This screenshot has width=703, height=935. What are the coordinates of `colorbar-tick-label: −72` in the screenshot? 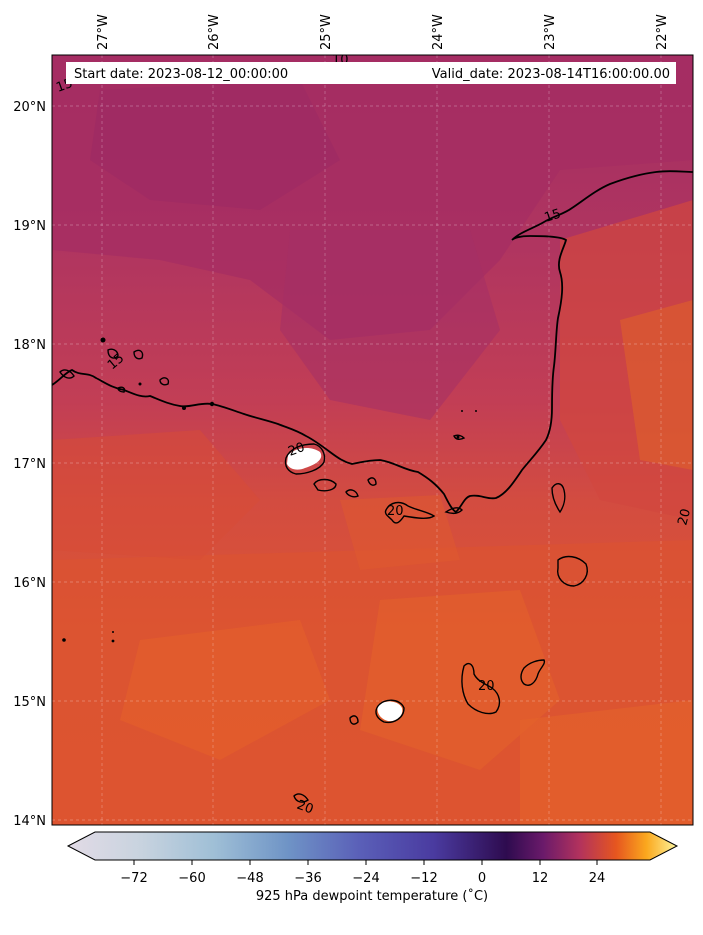 It's located at (133, 878).